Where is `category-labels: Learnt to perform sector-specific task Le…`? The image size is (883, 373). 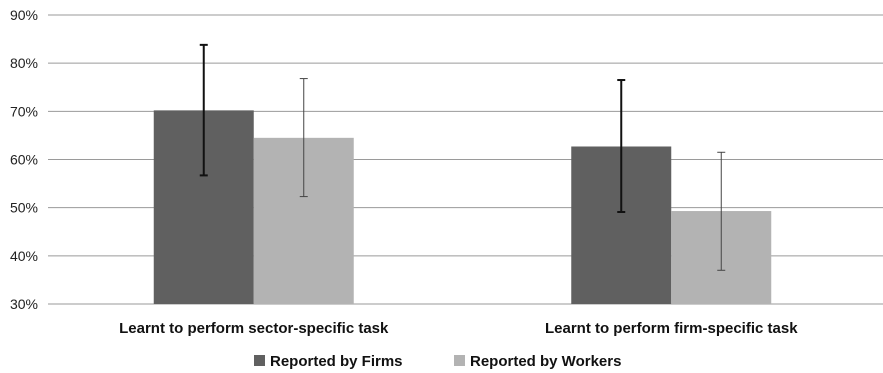
category-labels: Learnt to perform sector-specific task Le… is located at coordinates (458, 328).